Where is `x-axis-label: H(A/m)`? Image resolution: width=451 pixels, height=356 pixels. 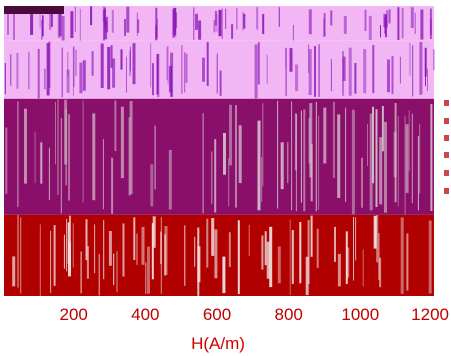
x-axis-label: H(A/m) is located at coordinates (218, 343).